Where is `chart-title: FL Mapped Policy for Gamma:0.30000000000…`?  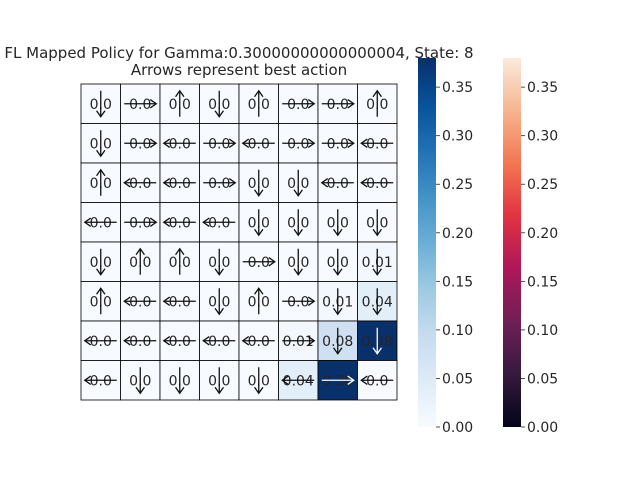
chart-title: FL Mapped Policy for Gamma:0.30000000000… is located at coordinates (238, 53).